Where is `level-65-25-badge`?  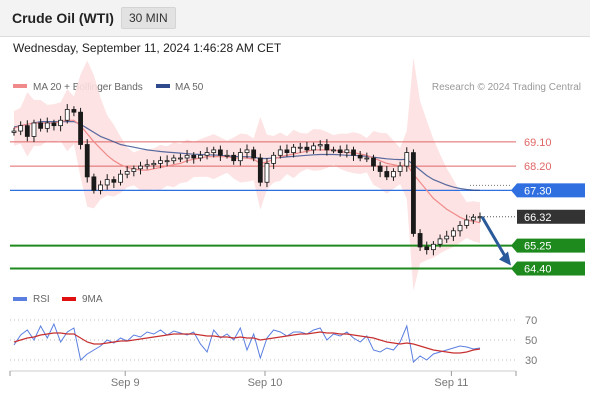 level-65-25-badge is located at coordinates (551, 245).